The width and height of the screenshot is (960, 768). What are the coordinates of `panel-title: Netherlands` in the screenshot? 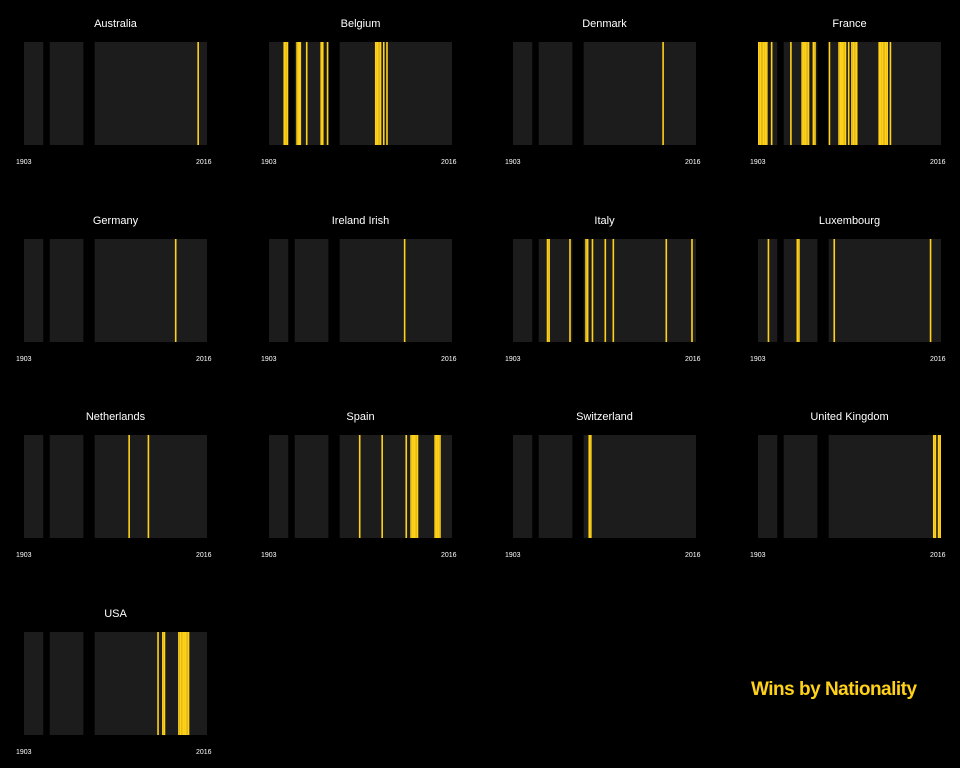 It's located at (115, 417).